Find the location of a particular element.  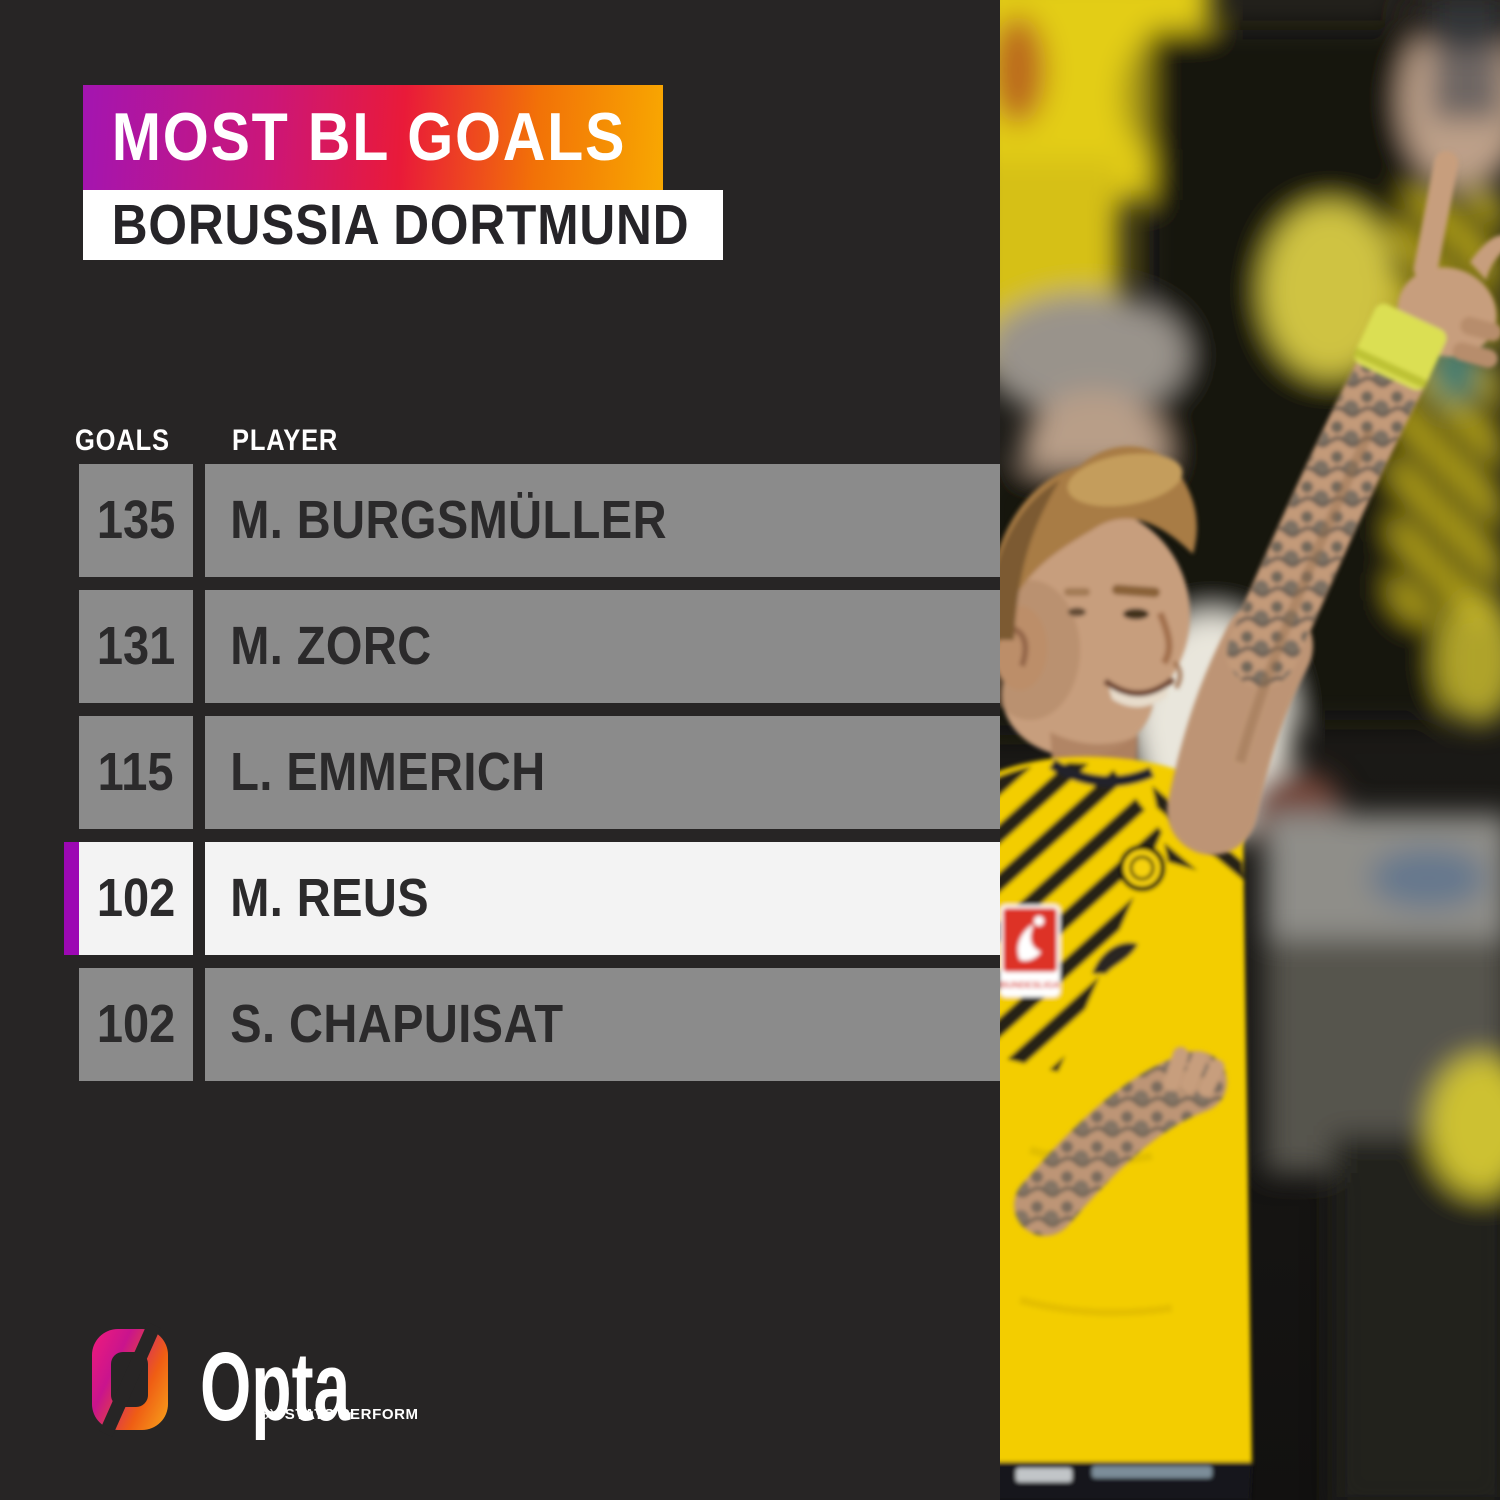

table-row: 102 S. CHAPUISAT is located at coordinates (500, 1024).